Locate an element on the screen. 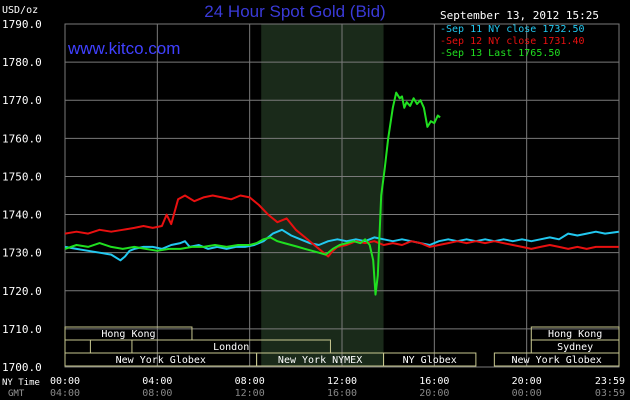 This screenshot has width=630, height=400. y-tick-label: 1720.0 is located at coordinates (22, 291).